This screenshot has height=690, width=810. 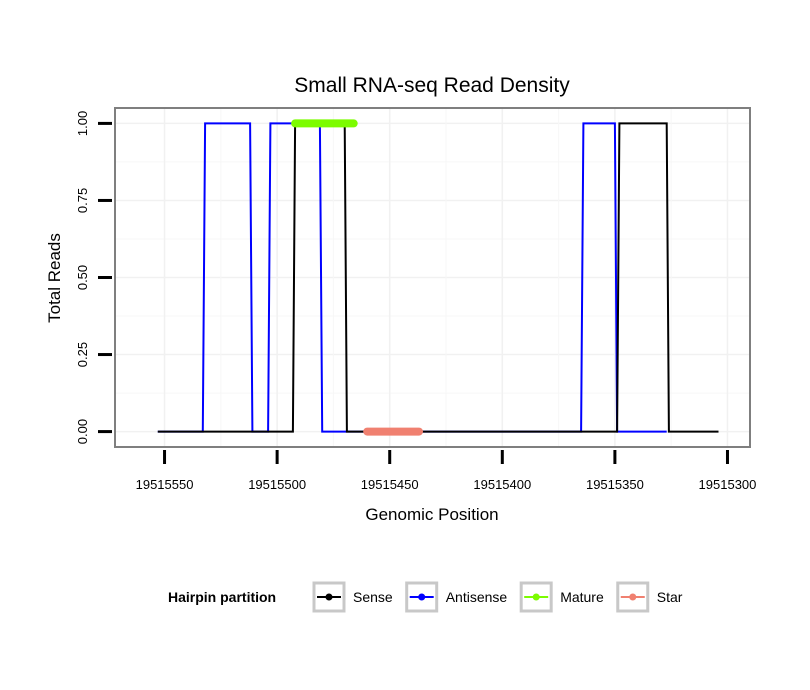 I want to click on legend-dot-star, so click(x=633, y=597).